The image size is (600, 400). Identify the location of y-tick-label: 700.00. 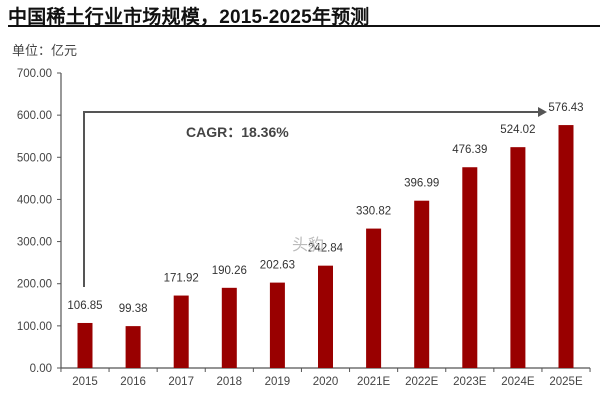
(34, 74).